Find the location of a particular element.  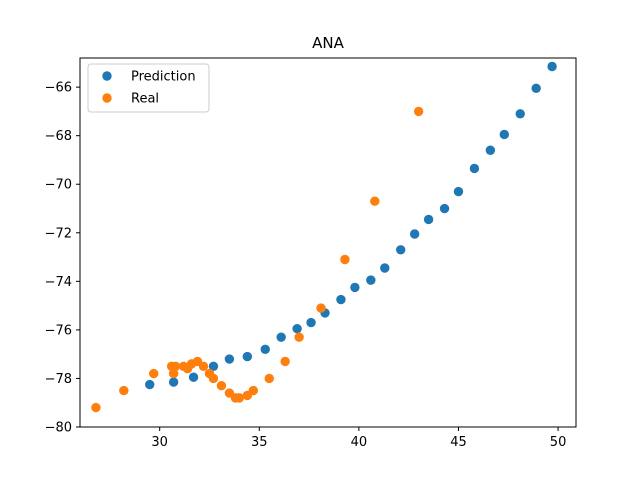

y-tick-label: −70 is located at coordinates (58, 185).